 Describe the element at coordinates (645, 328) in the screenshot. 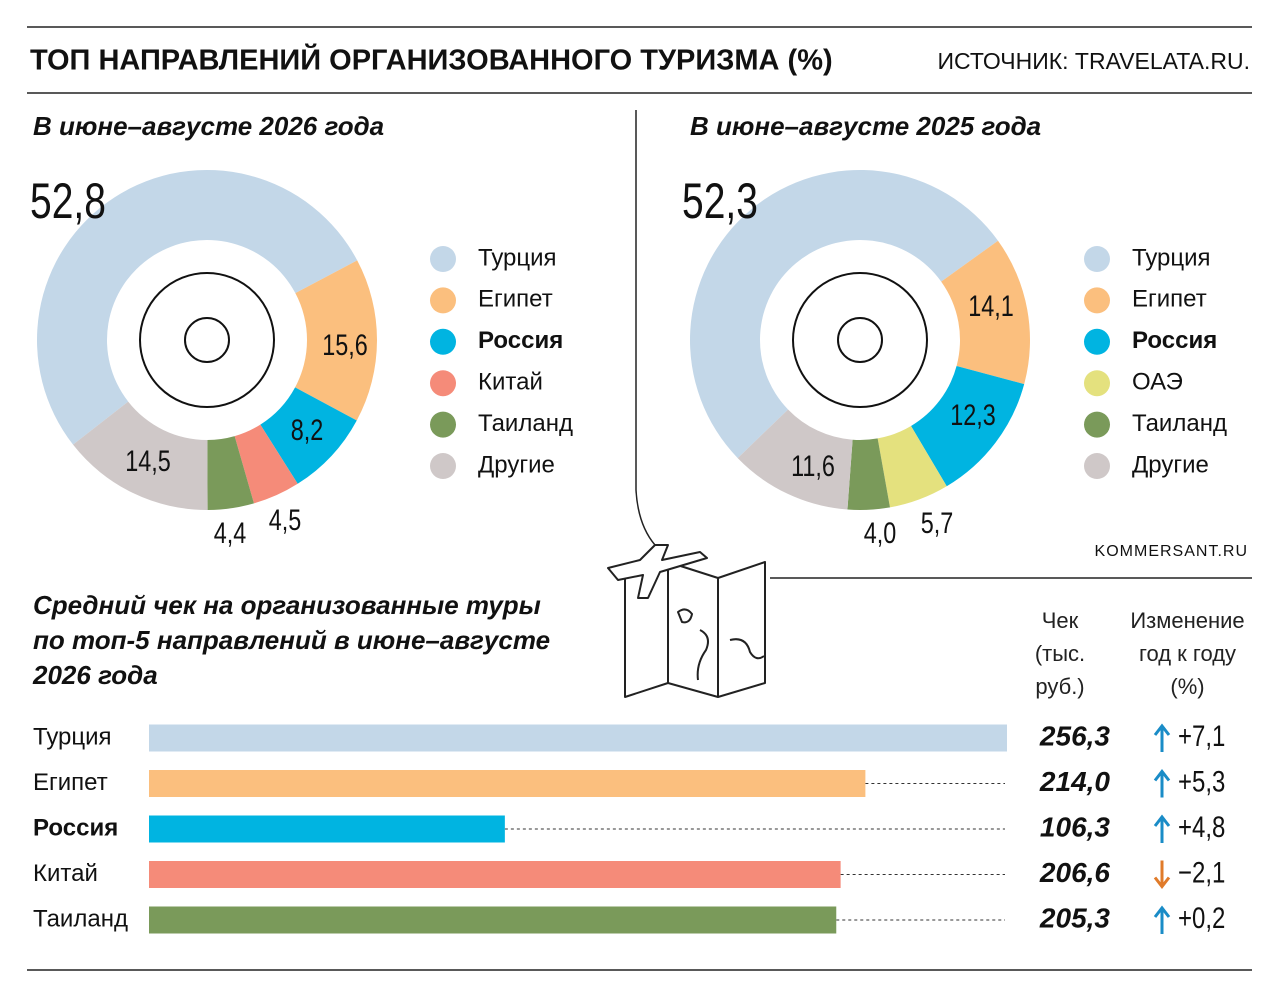

I see `divider` at that location.